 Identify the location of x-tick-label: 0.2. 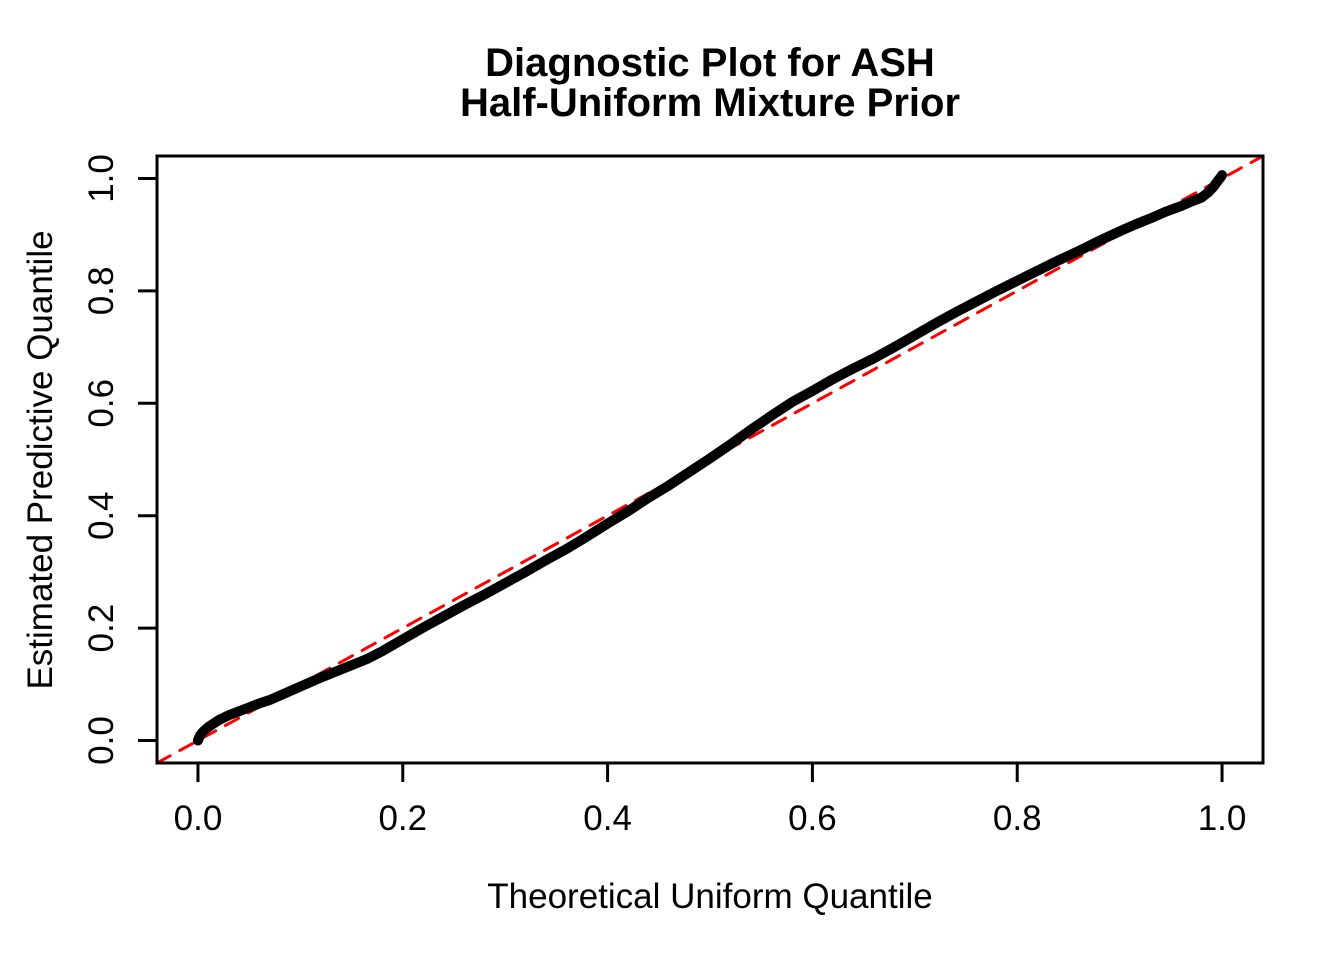
(402, 818).